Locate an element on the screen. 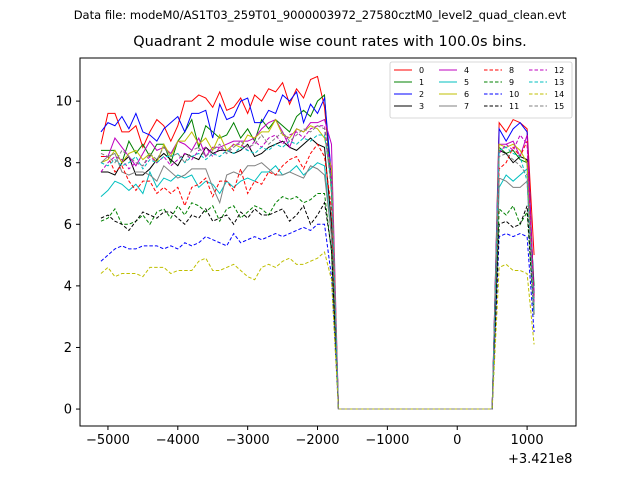  y-tick-label: 6 is located at coordinates (68, 225).